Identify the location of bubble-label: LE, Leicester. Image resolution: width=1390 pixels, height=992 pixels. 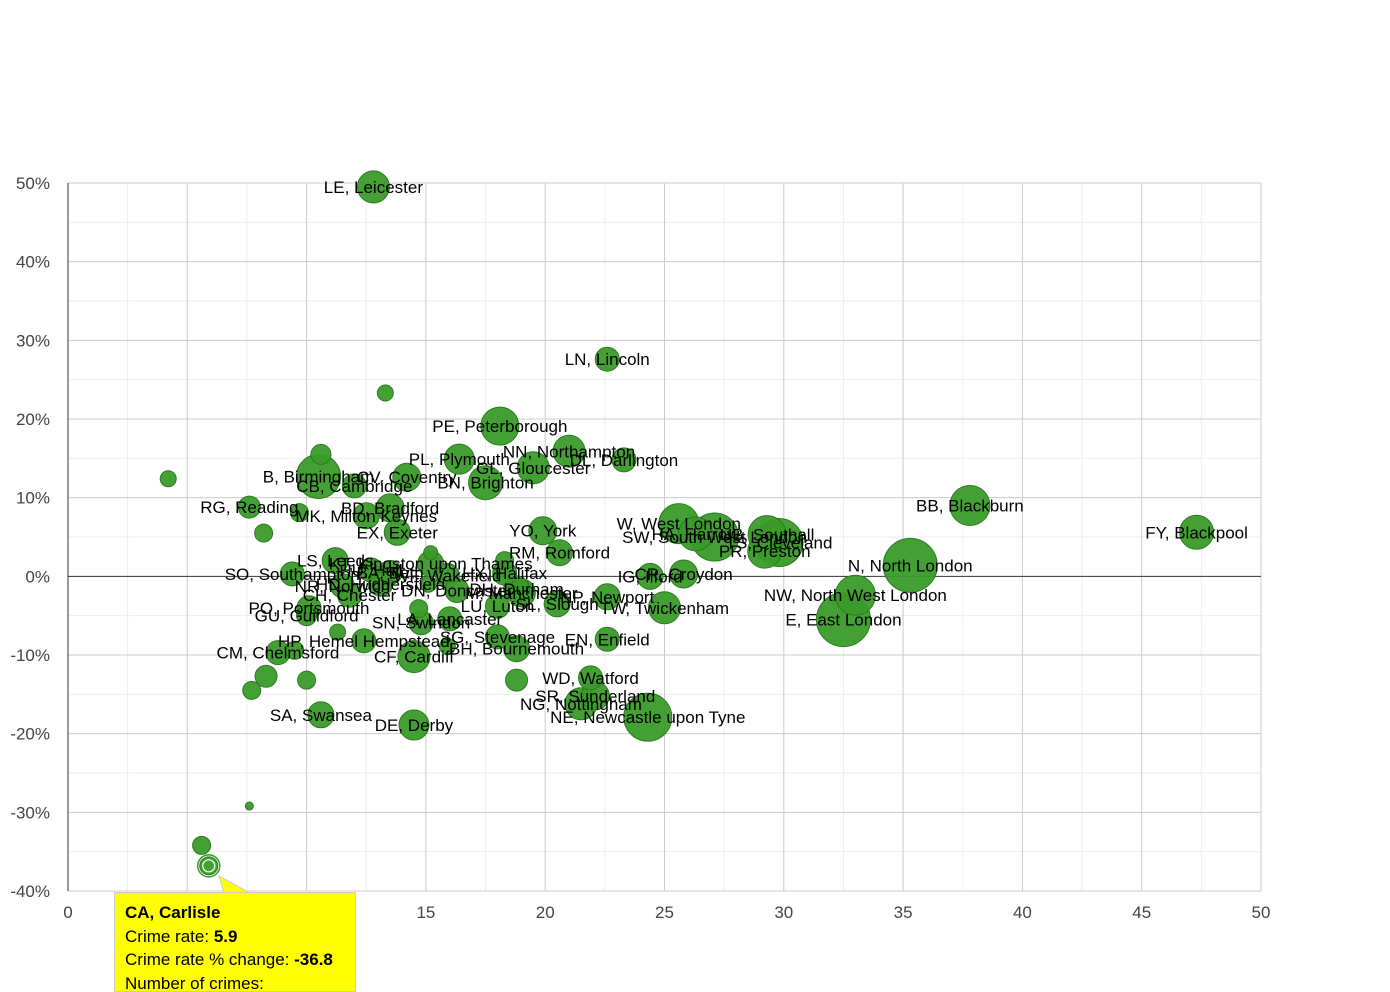
(374, 187).